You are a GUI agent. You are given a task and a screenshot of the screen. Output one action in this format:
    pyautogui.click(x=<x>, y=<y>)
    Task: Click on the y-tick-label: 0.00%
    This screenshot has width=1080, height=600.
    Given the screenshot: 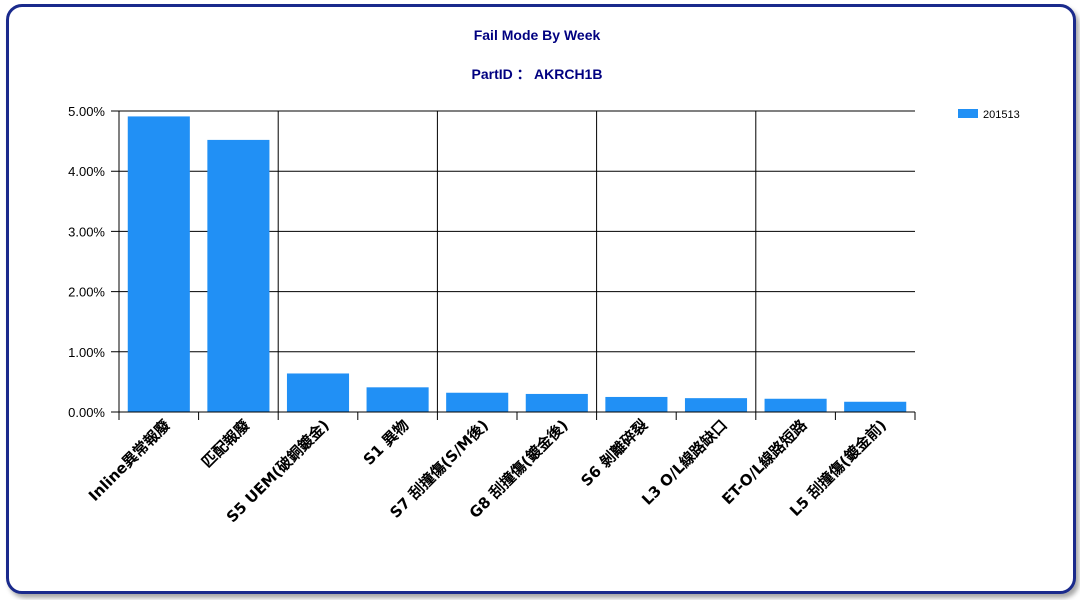 What is the action you would take?
    pyautogui.click(x=86, y=412)
    